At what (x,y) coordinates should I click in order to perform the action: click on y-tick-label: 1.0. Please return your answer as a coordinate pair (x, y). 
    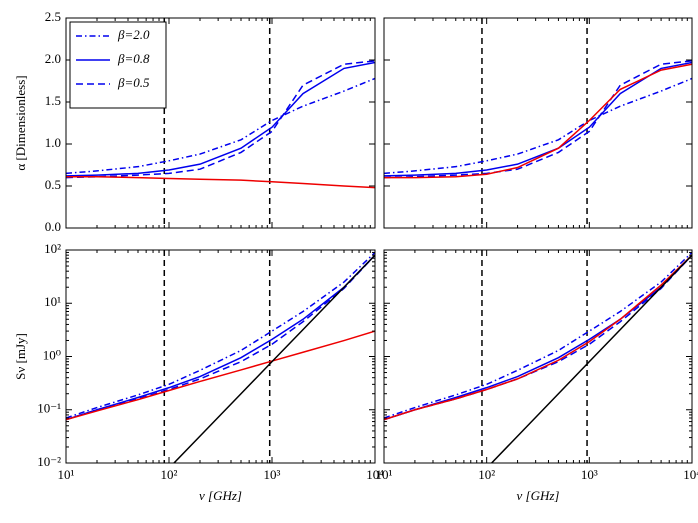
    Looking at the image, I should click on (53, 142).